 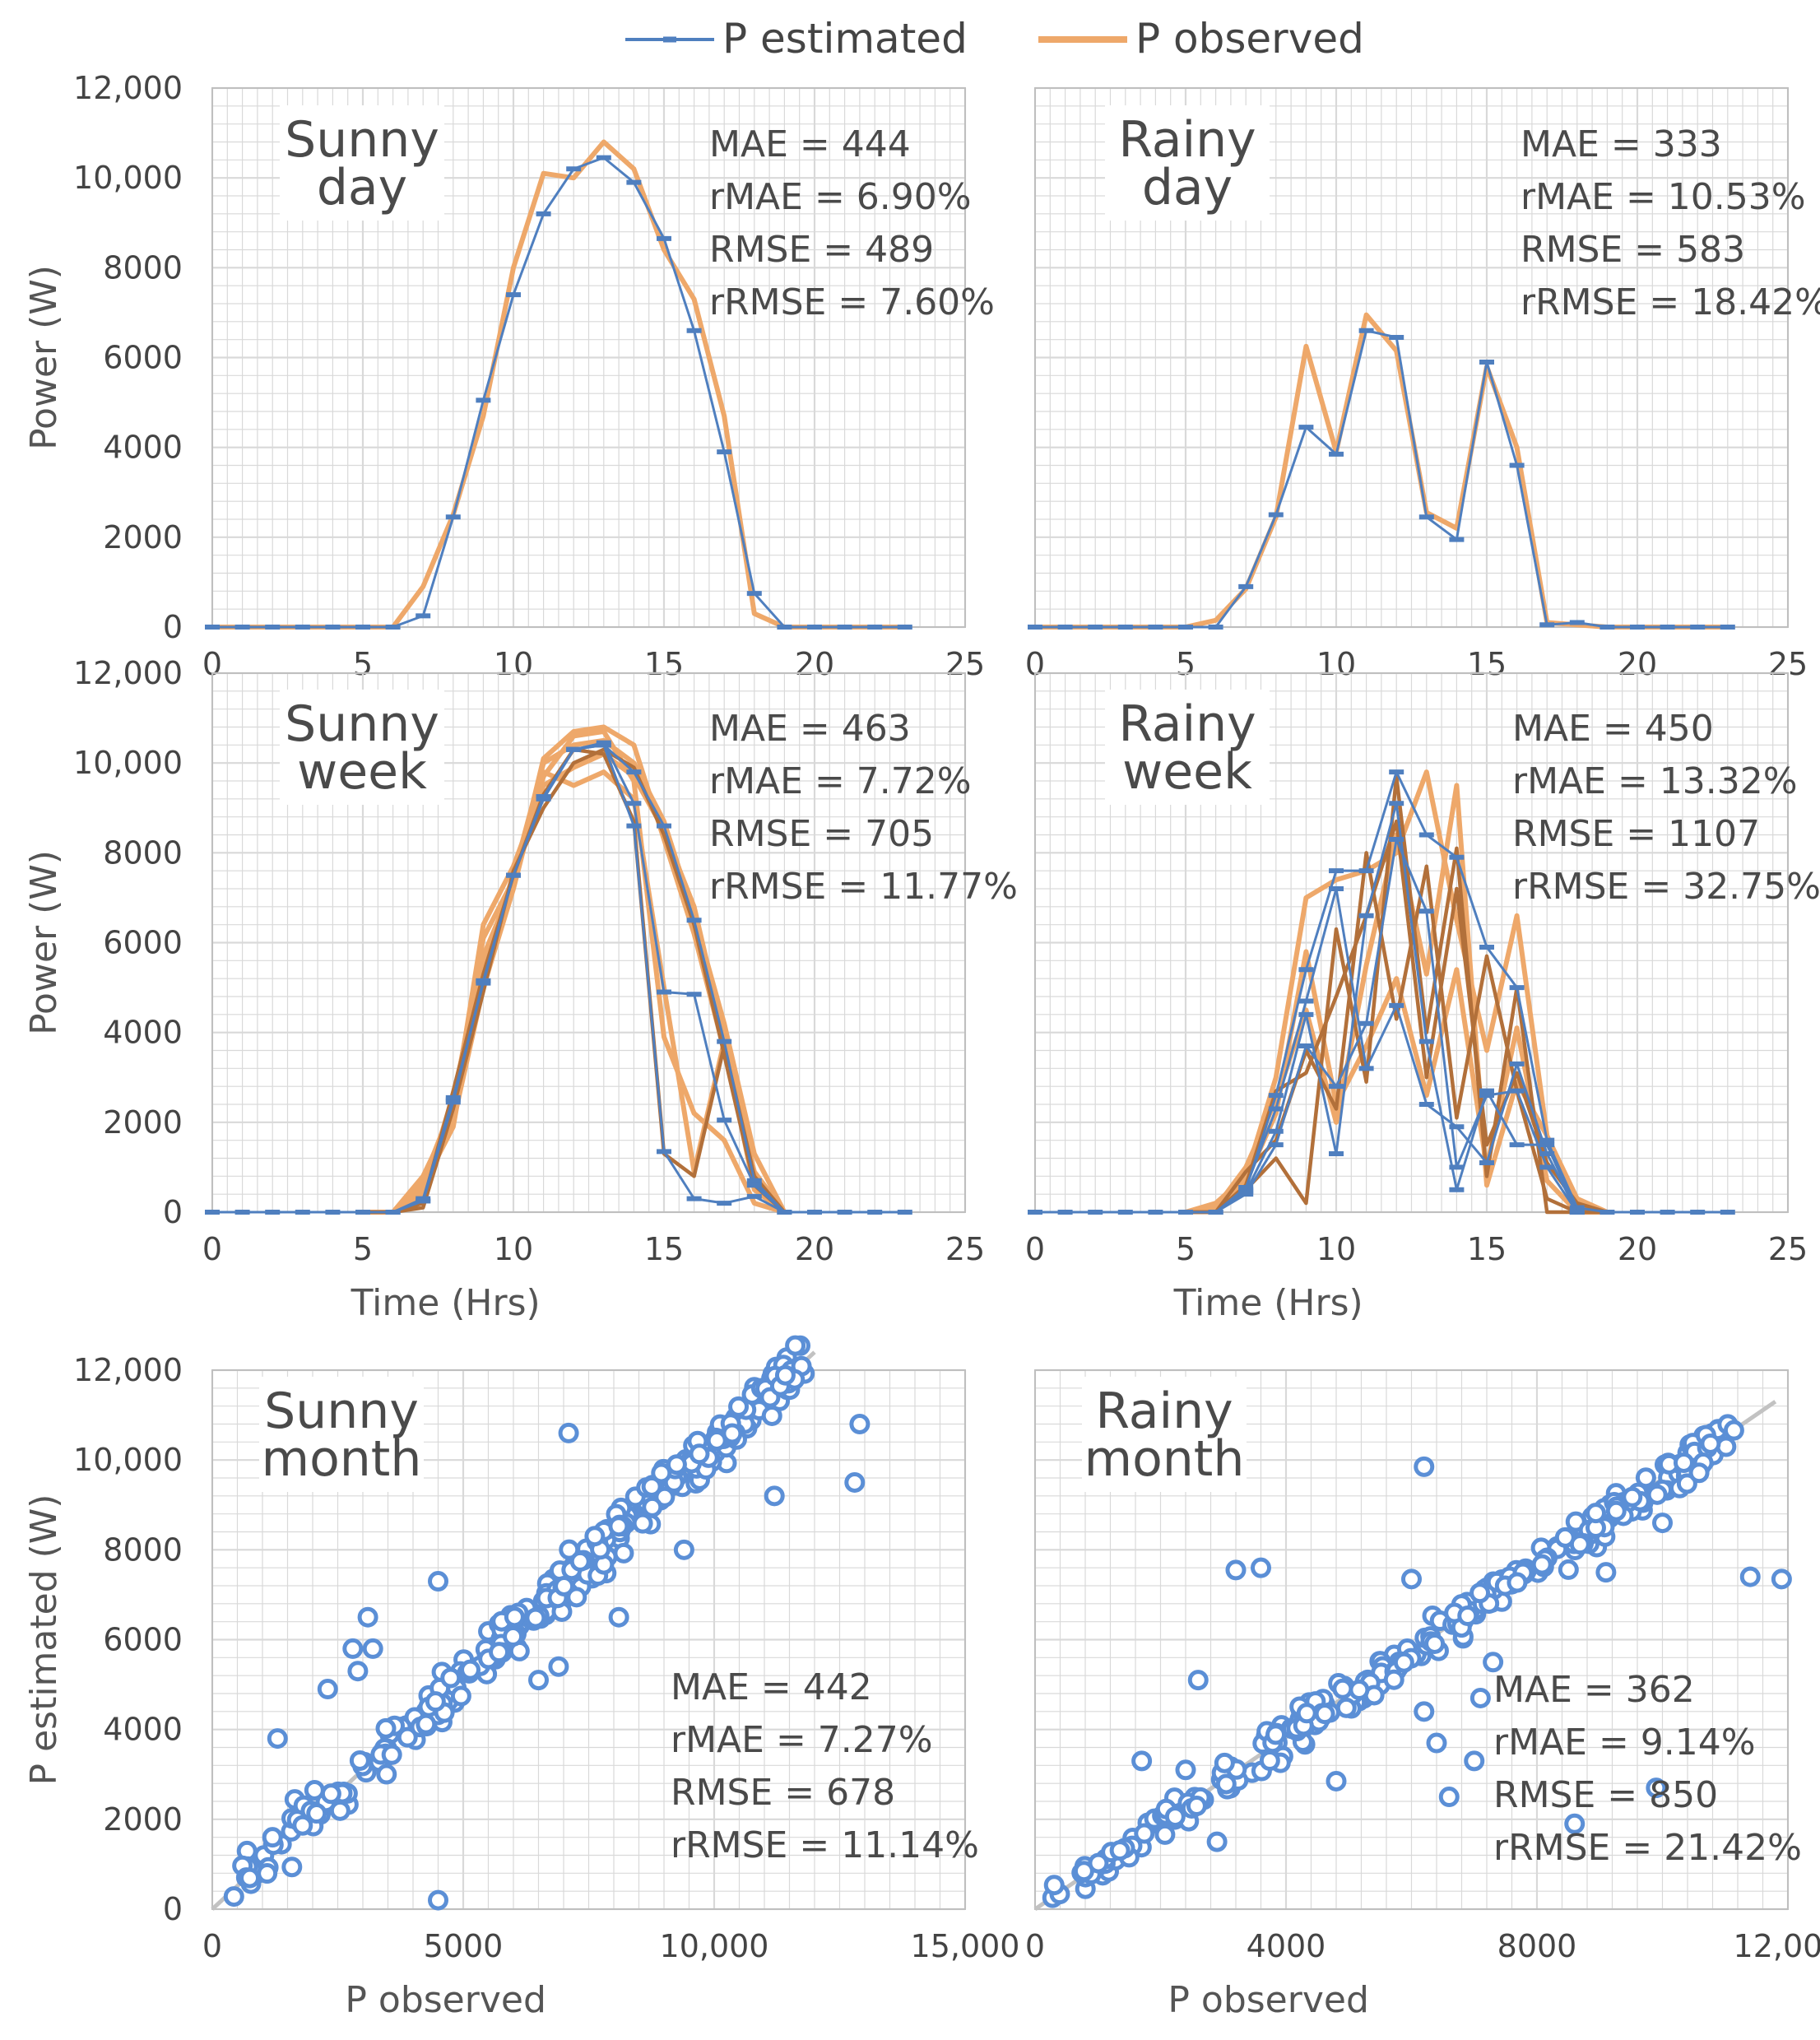 What do you see at coordinates (783, 1793) in the screenshot?
I see `metric-text: RMSE = 678` at bounding box center [783, 1793].